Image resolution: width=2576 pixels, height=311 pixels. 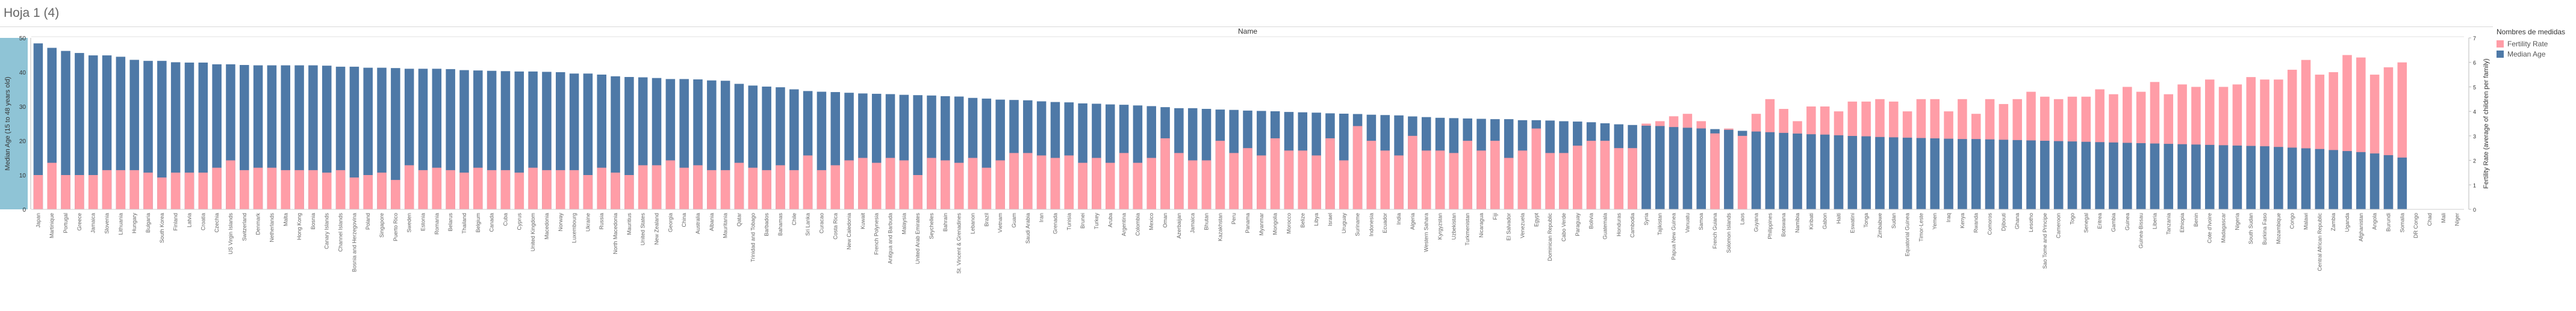 I want to click on category-label: El Salvador, so click(x=1509, y=227).